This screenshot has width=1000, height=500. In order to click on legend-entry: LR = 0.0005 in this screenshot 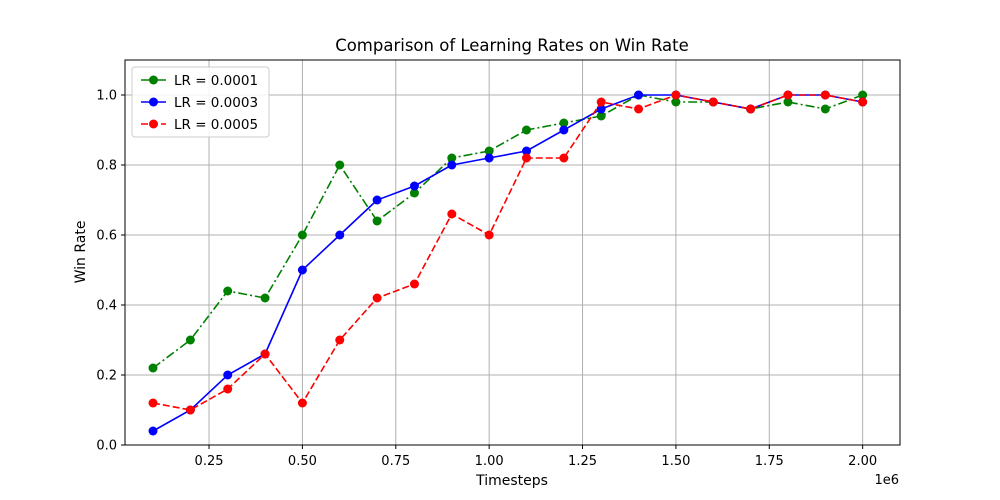, I will do `click(199, 125)`.